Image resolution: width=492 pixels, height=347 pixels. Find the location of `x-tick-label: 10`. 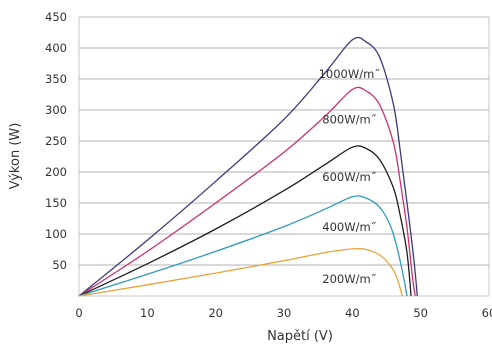

x-tick-label: 10 is located at coordinates (147, 313).